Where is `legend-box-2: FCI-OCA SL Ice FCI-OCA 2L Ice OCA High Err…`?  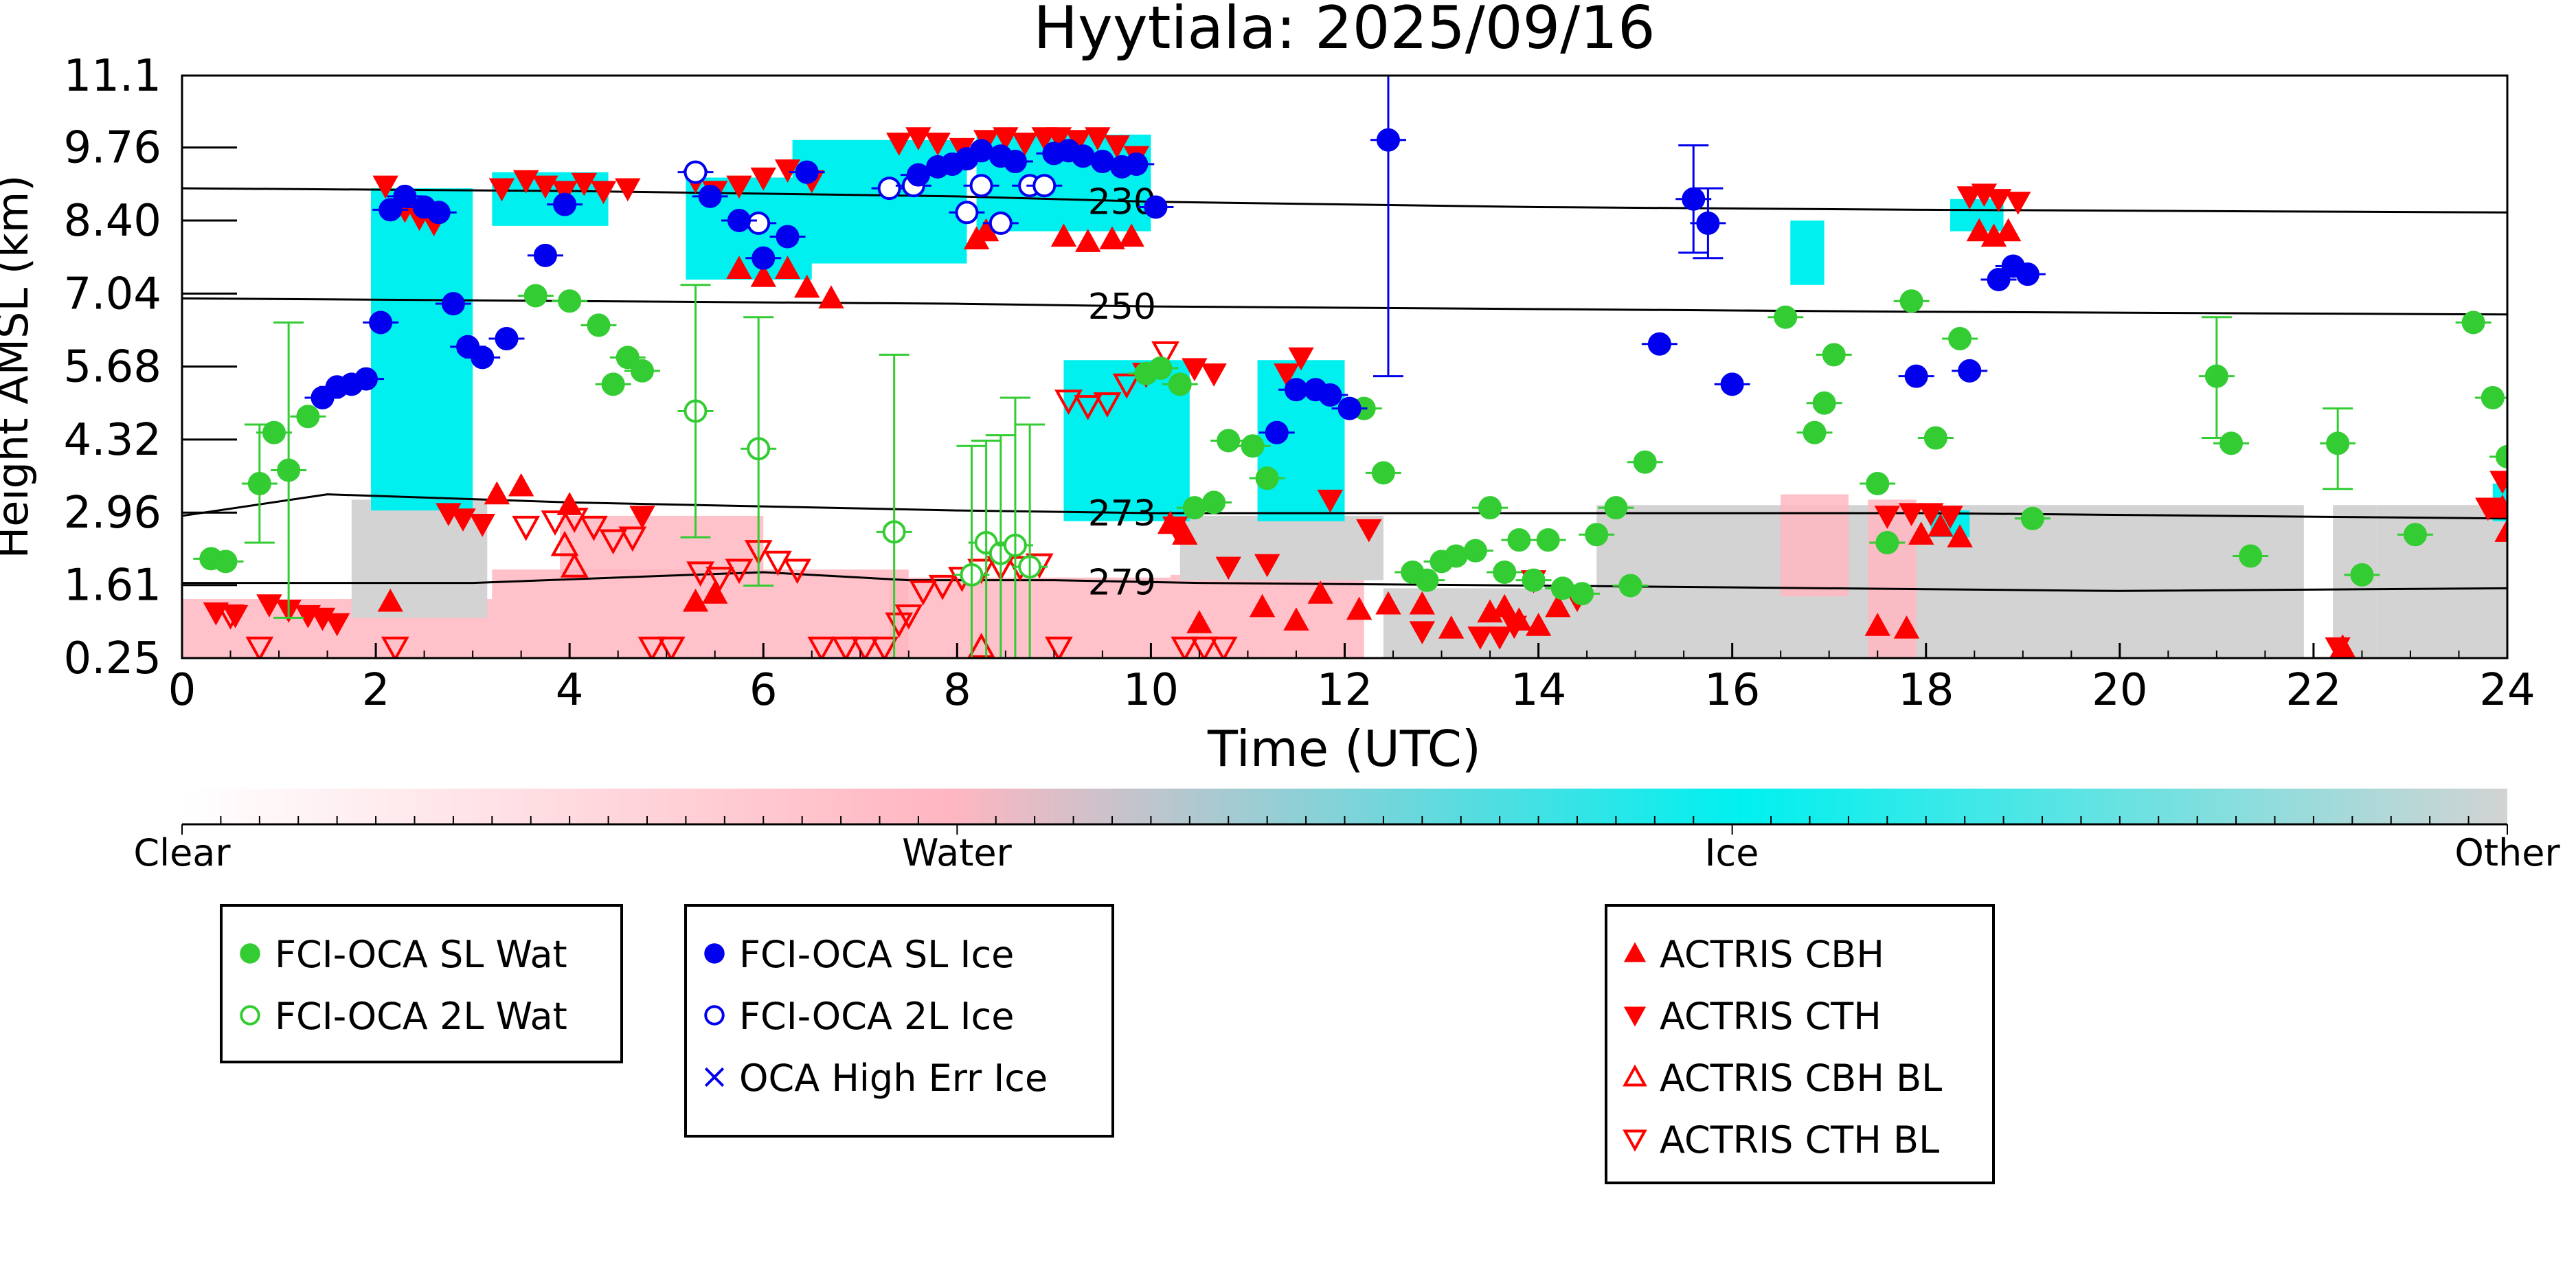 legend-box-2: FCI-OCA SL Ice FCI-OCA 2L Ice OCA High Err… is located at coordinates (899, 1021).